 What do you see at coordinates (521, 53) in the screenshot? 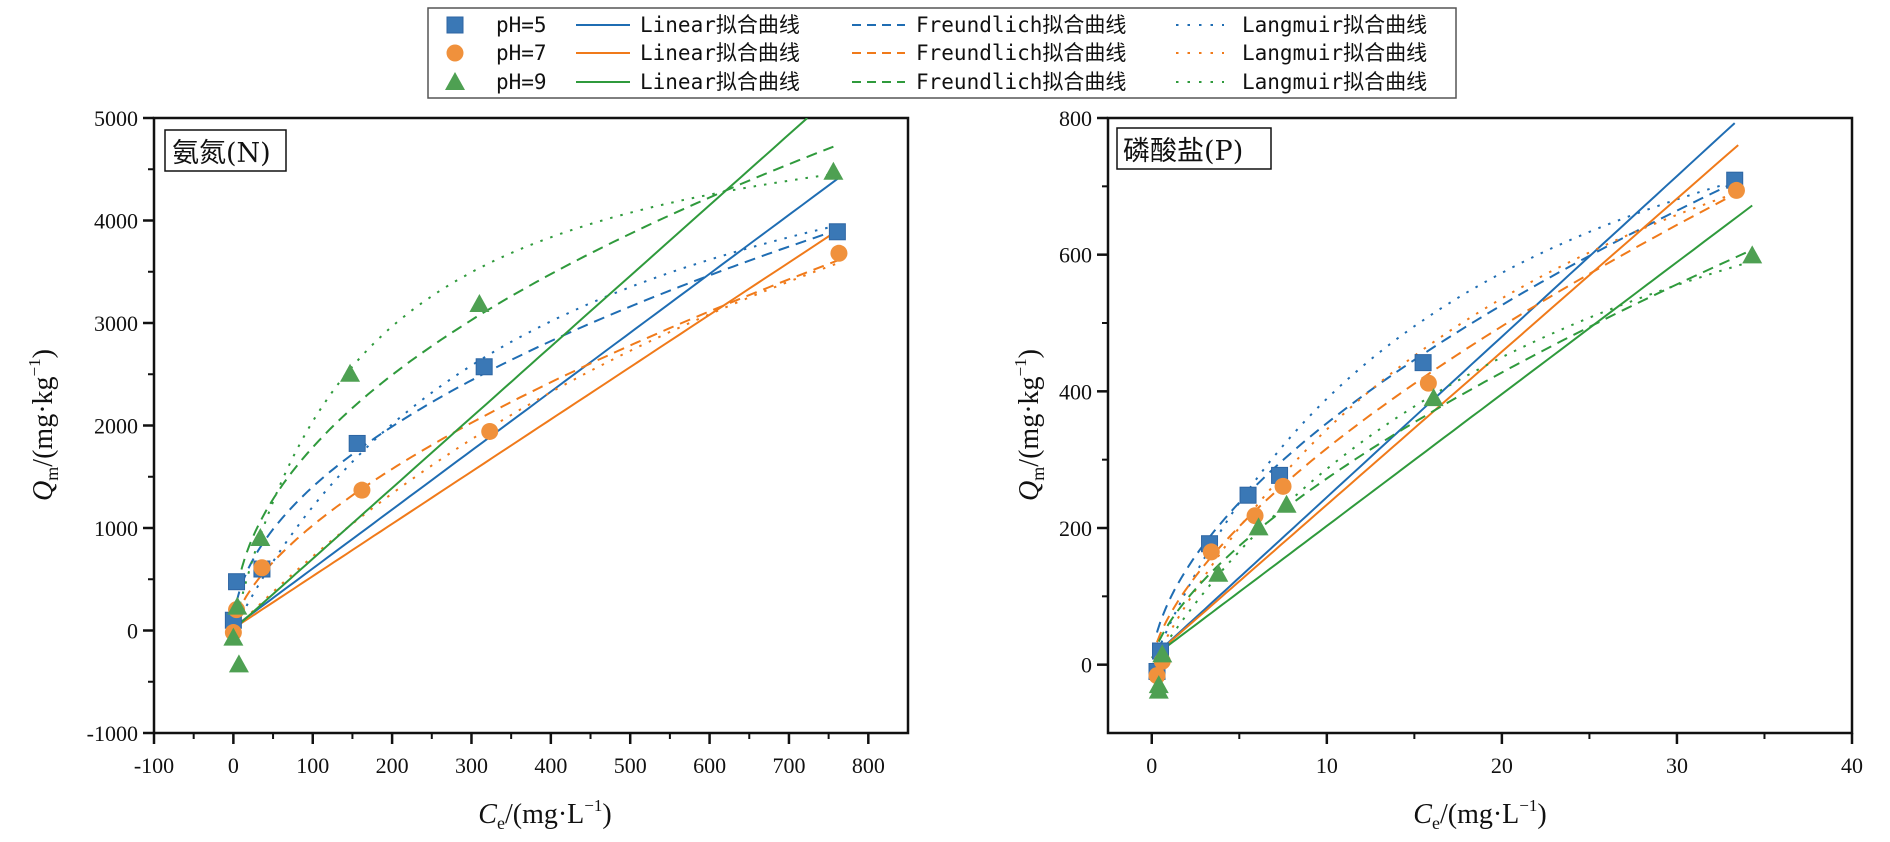
I see `legend-label: pH=7` at bounding box center [521, 53].